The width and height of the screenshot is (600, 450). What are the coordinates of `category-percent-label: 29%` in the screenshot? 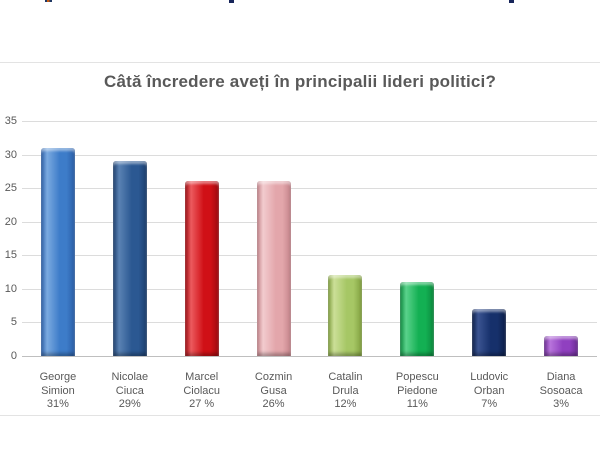 It's located at (129, 404).